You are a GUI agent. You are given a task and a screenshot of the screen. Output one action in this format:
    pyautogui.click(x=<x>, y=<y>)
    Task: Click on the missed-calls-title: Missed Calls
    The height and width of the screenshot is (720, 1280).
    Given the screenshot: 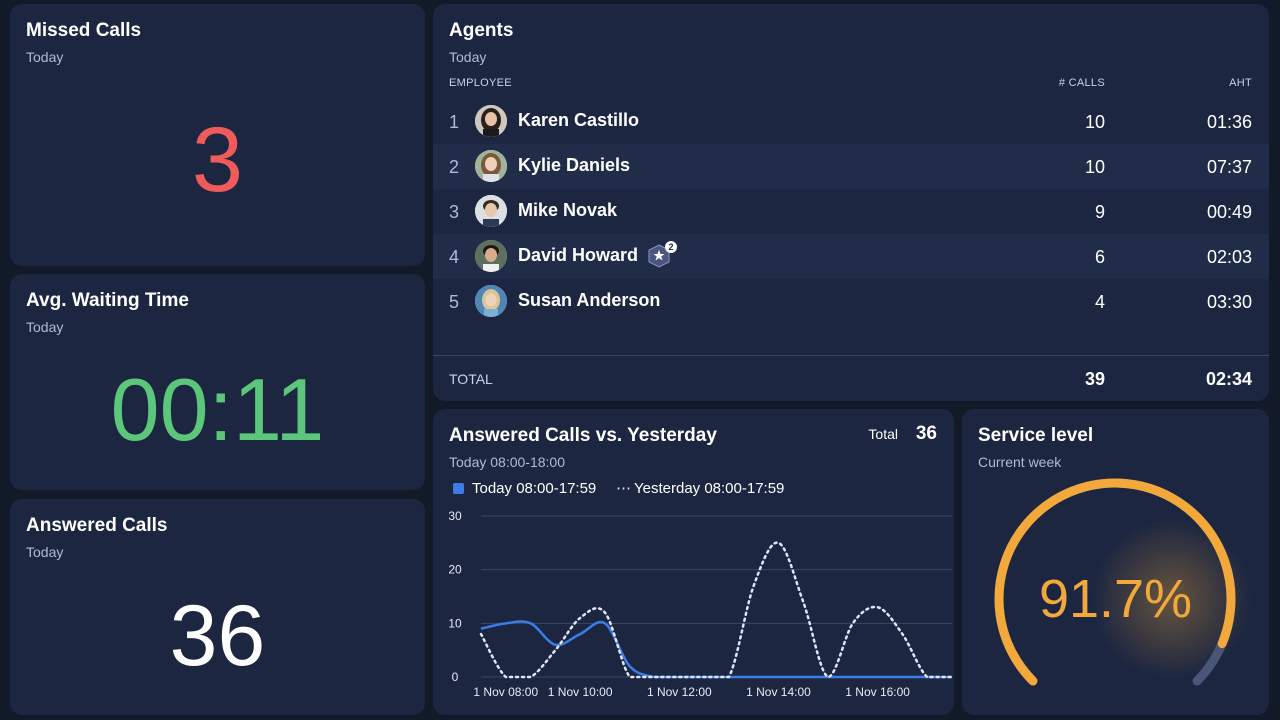 What is the action you would take?
    pyautogui.click(x=84, y=30)
    